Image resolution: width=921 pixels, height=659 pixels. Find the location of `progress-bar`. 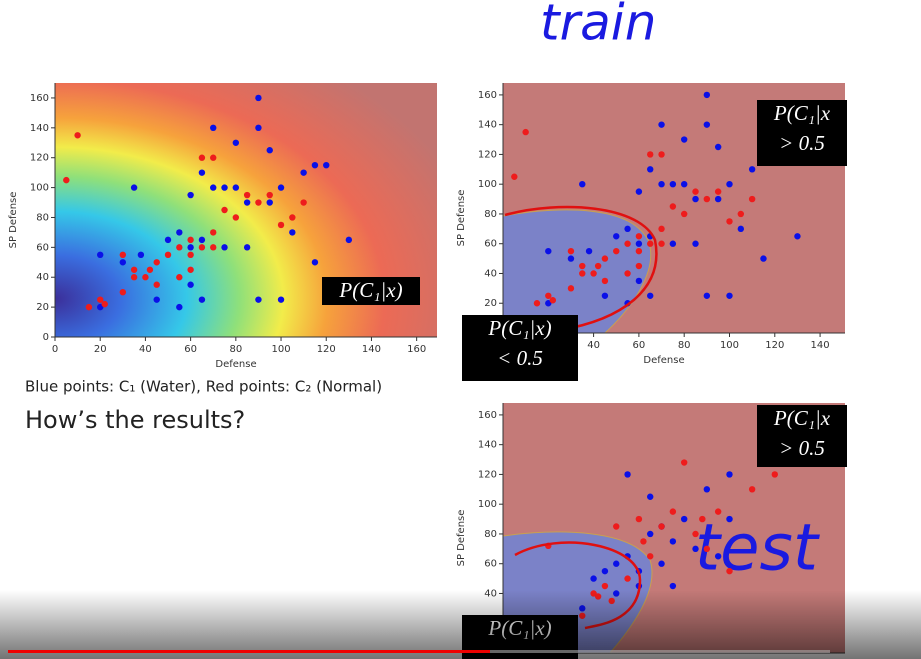

progress-bar is located at coordinates (249, 651).